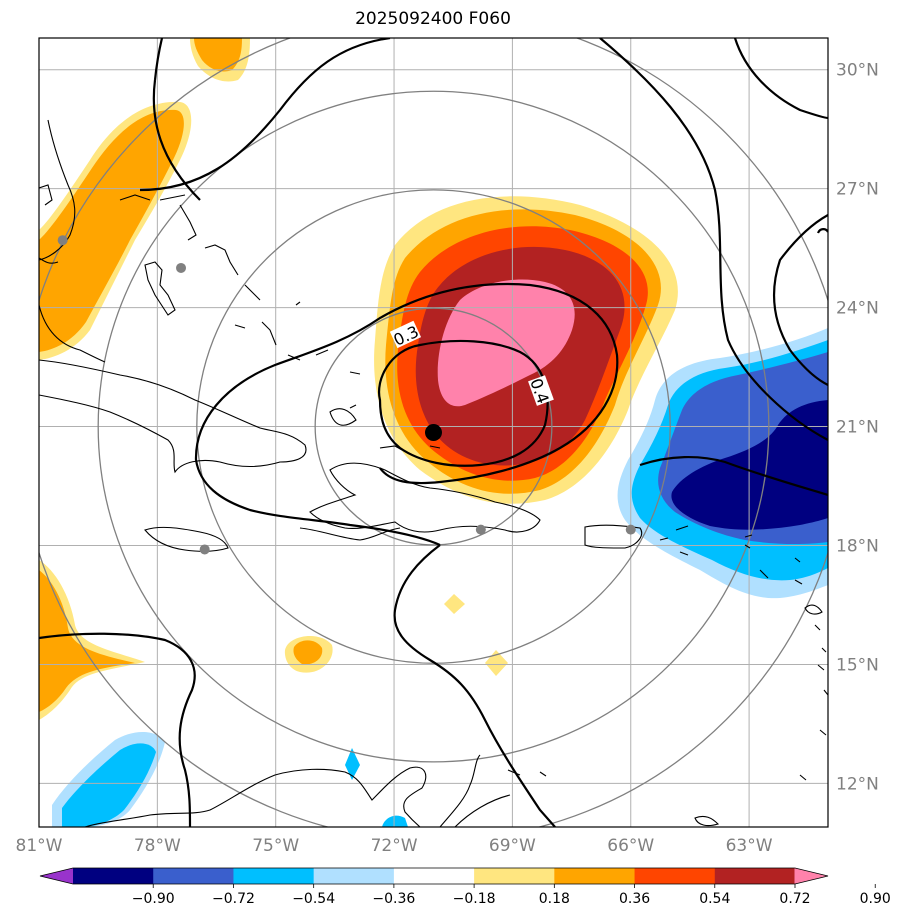  Describe the element at coordinates (743, 653) in the screenshot. I see `east-islands` at that location.